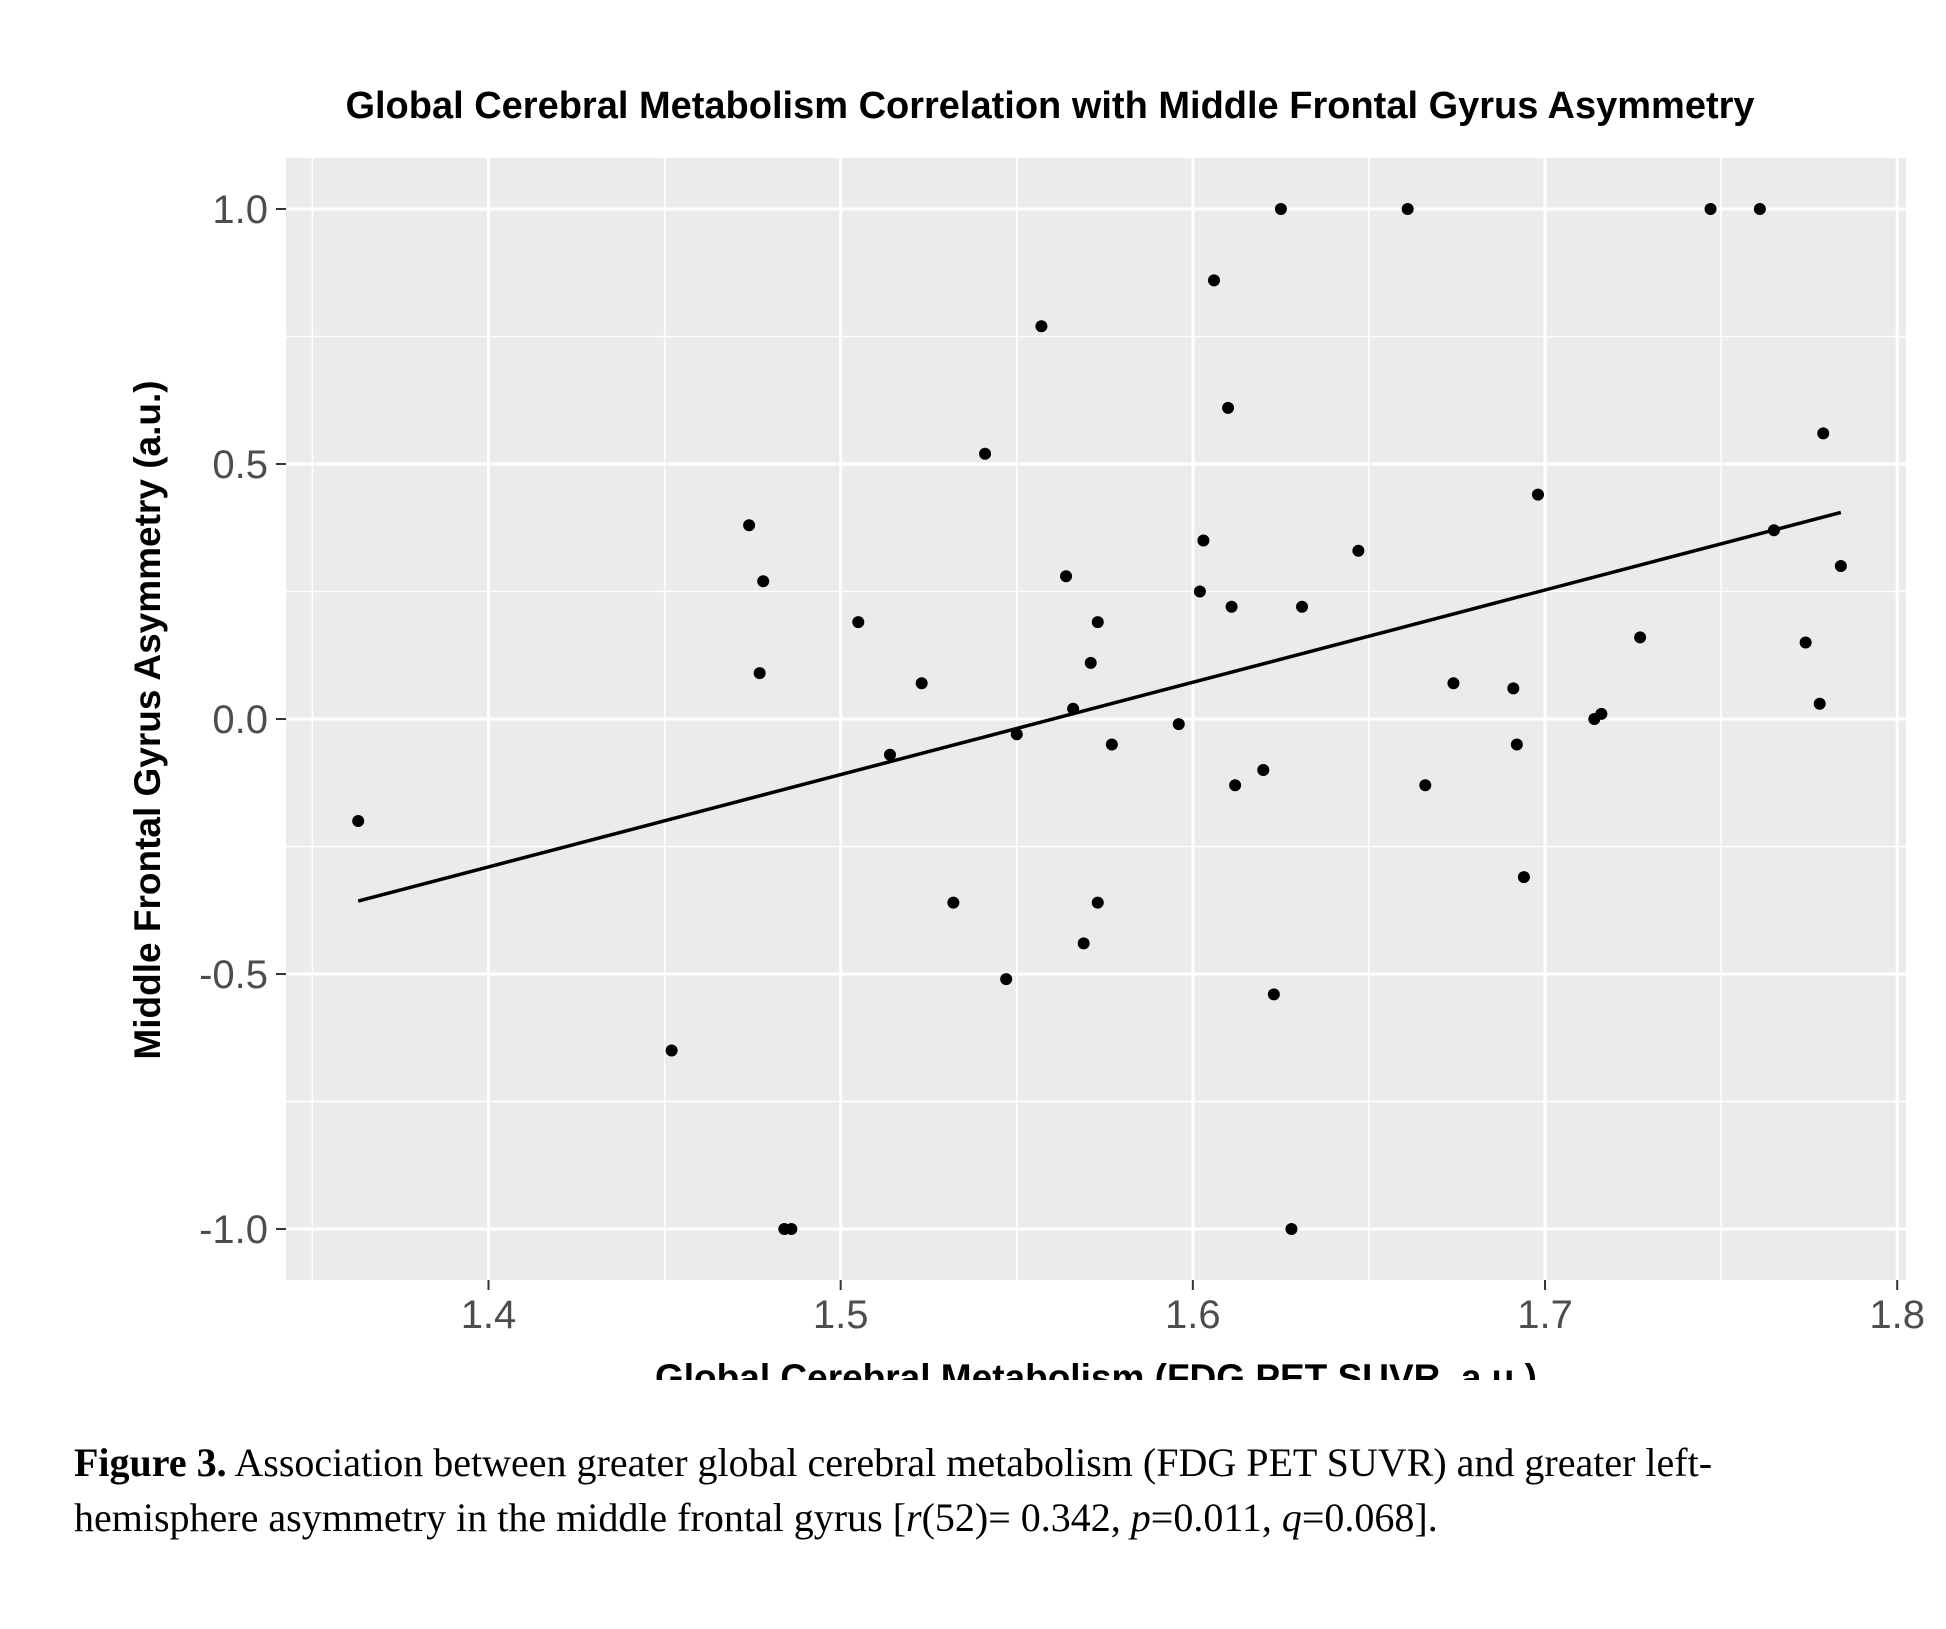  I want to click on x-axis: 1.4 1.5 1.6 1.7 1.8, so click(1193, 1308).